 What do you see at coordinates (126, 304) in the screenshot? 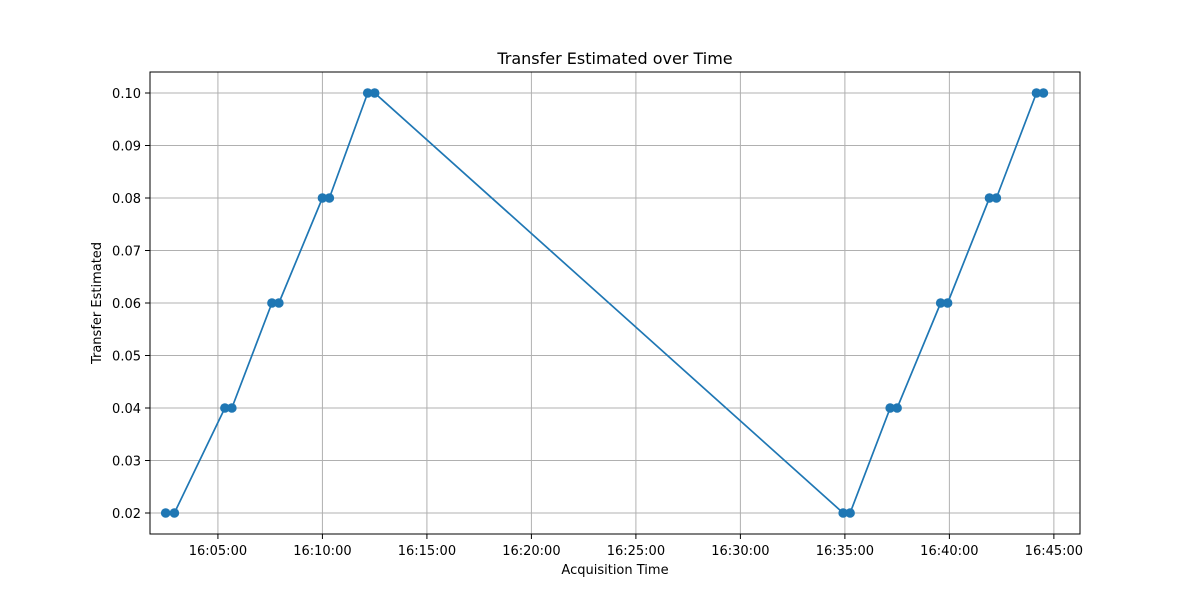
I see `y-tick-label: 0.06` at bounding box center [126, 304].